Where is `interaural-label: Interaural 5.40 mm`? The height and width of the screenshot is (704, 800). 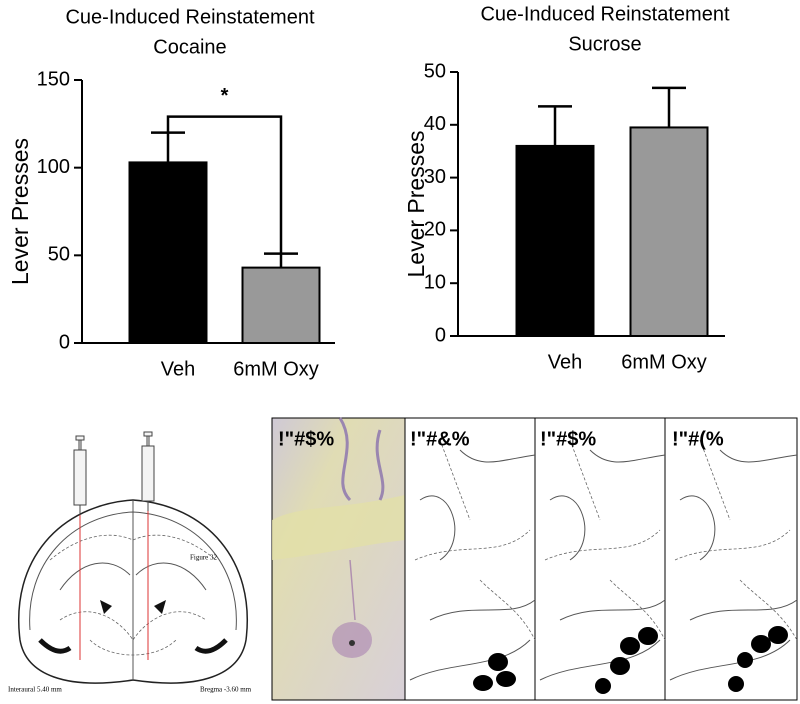 interaural-label: Interaural 5.40 mm is located at coordinates (35, 690).